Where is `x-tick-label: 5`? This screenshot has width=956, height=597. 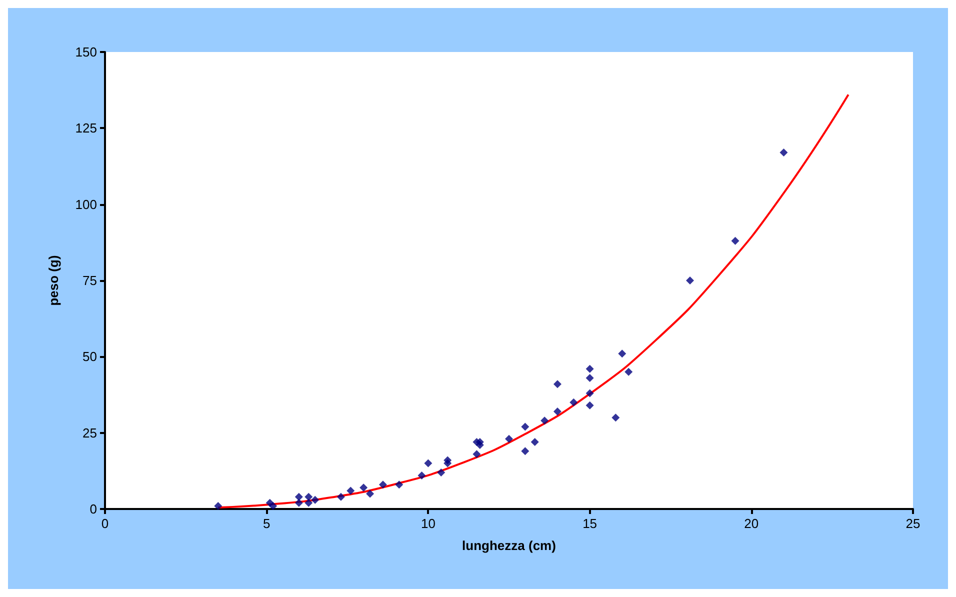 x-tick-label: 5 is located at coordinates (266, 523).